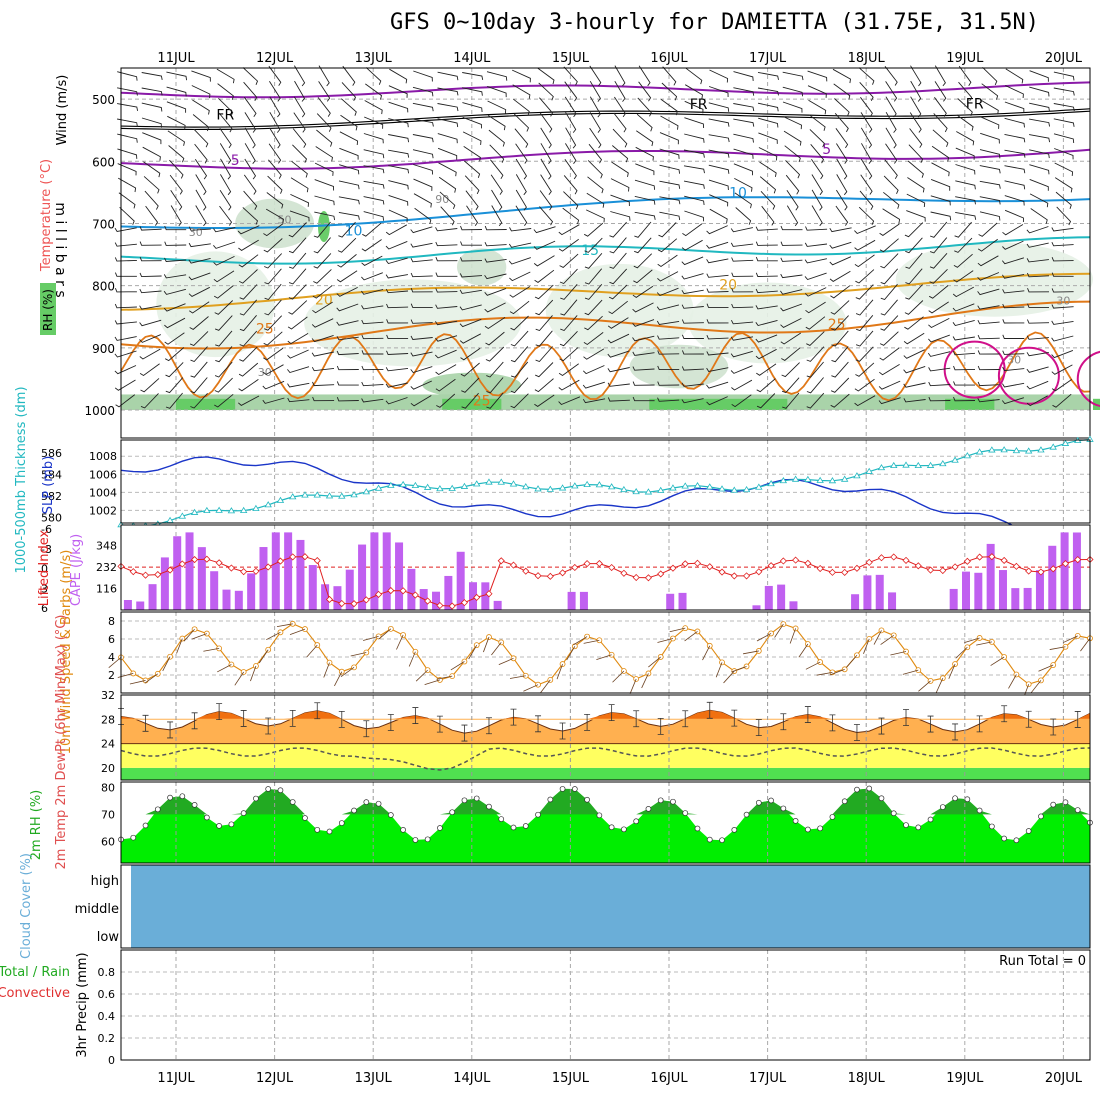  What do you see at coordinates (46, 549) in the screenshot?
I see `lifted-index-tick-label: -3` at bounding box center [46, 549].